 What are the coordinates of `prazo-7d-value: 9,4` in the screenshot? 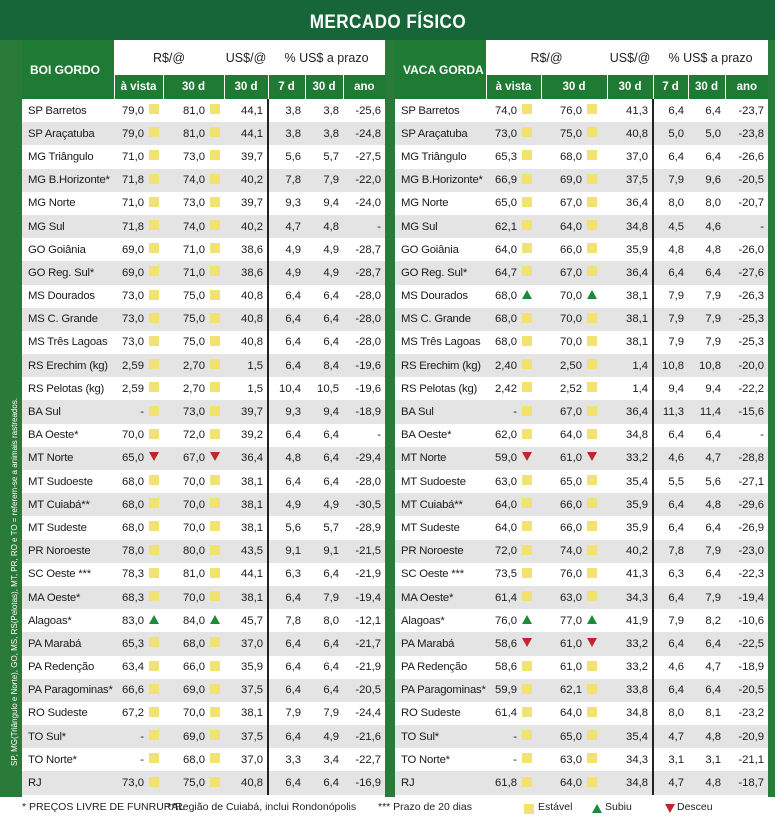 It's located at (670, 389).